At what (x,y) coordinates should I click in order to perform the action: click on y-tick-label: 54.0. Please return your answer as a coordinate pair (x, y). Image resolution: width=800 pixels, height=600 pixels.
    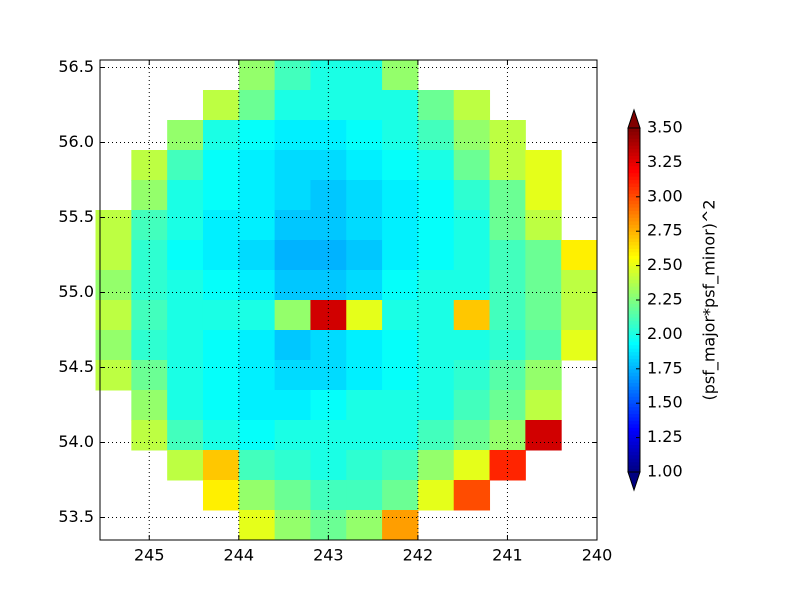
    Looking at the image, I should click on (76, 441).